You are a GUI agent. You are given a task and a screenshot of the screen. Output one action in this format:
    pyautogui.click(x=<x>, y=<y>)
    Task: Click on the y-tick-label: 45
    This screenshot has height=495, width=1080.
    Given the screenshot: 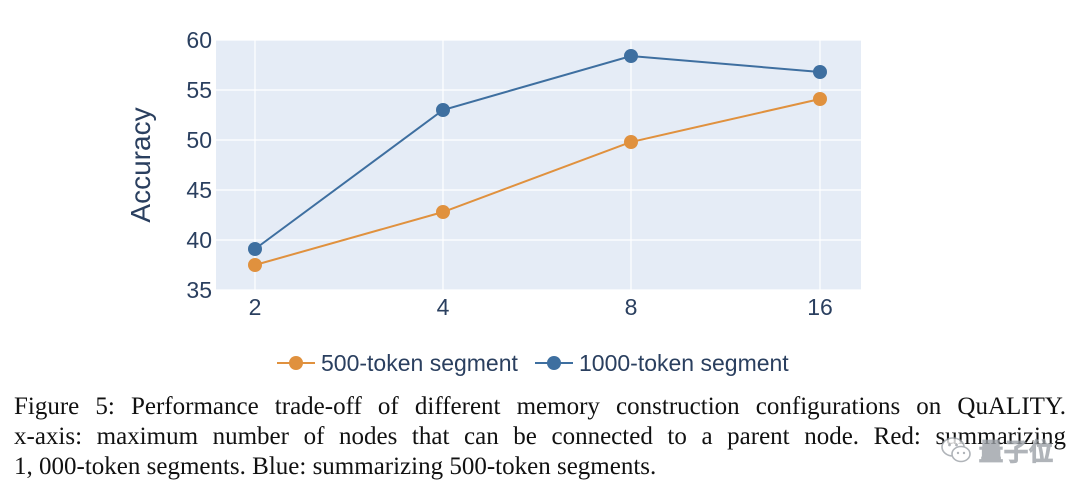 What is the action you would take?
    pyautogui.click(x=199, y=190)
    